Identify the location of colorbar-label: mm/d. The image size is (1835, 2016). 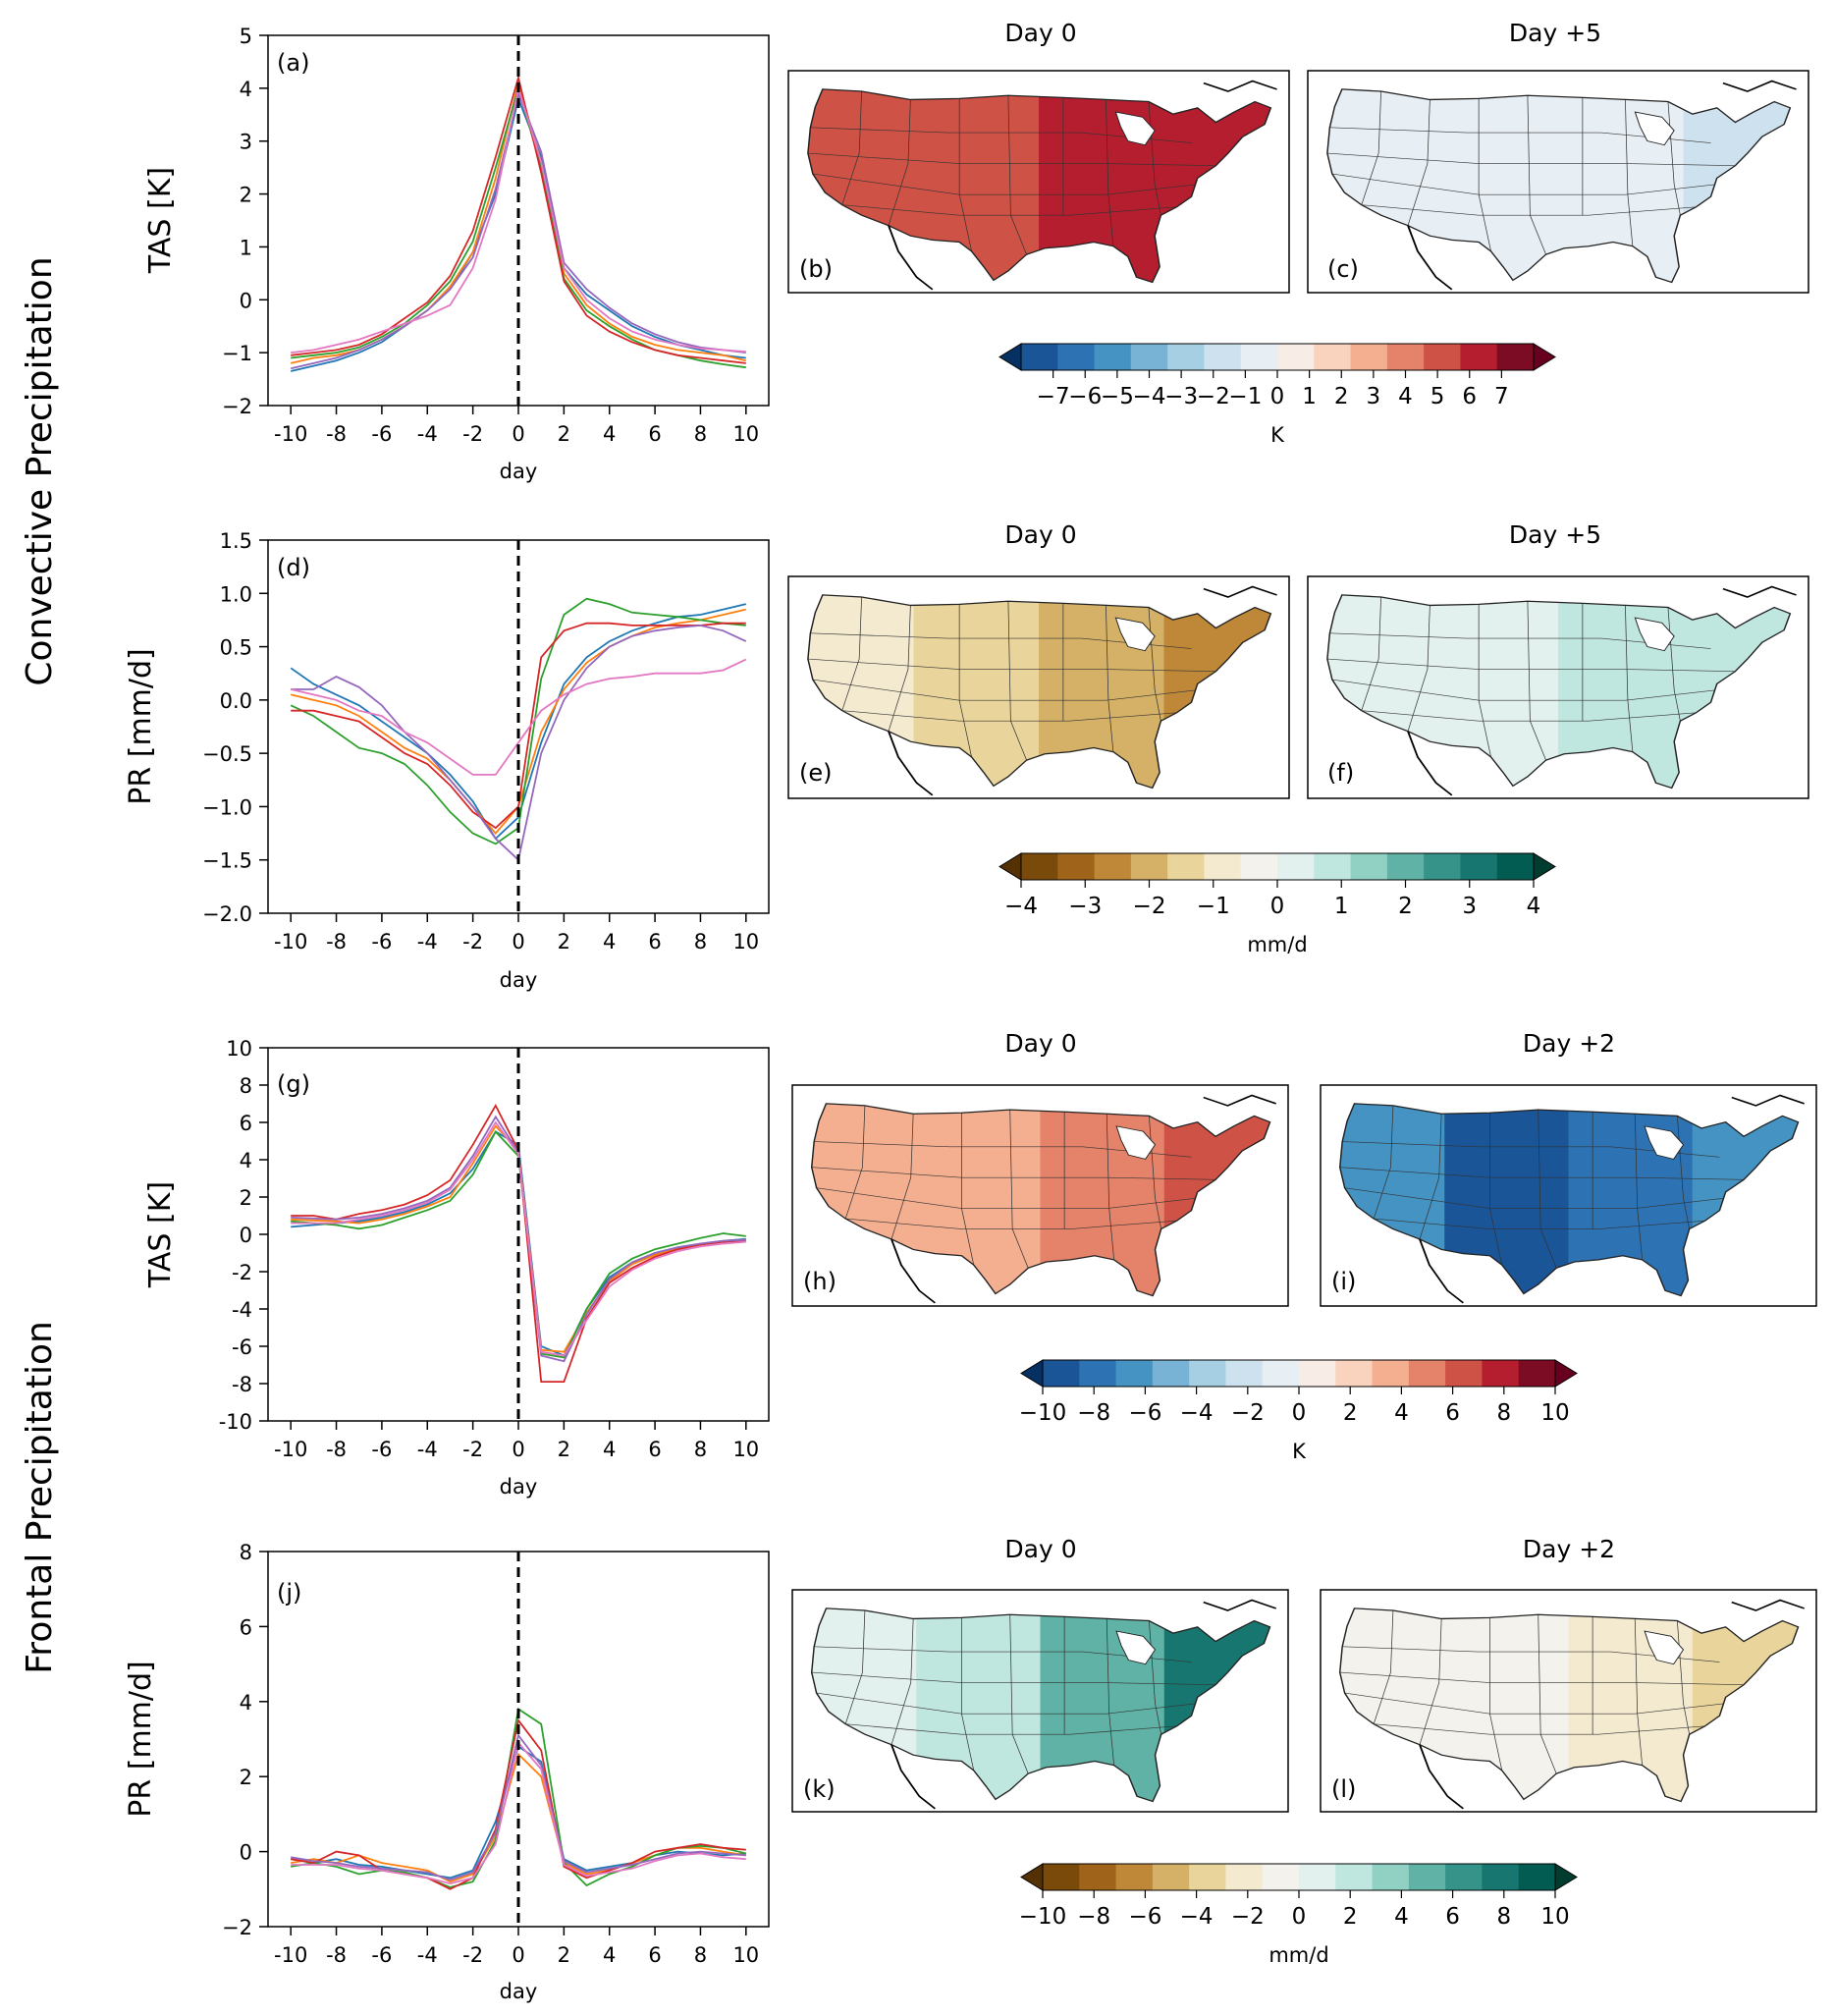
(1277, 944).